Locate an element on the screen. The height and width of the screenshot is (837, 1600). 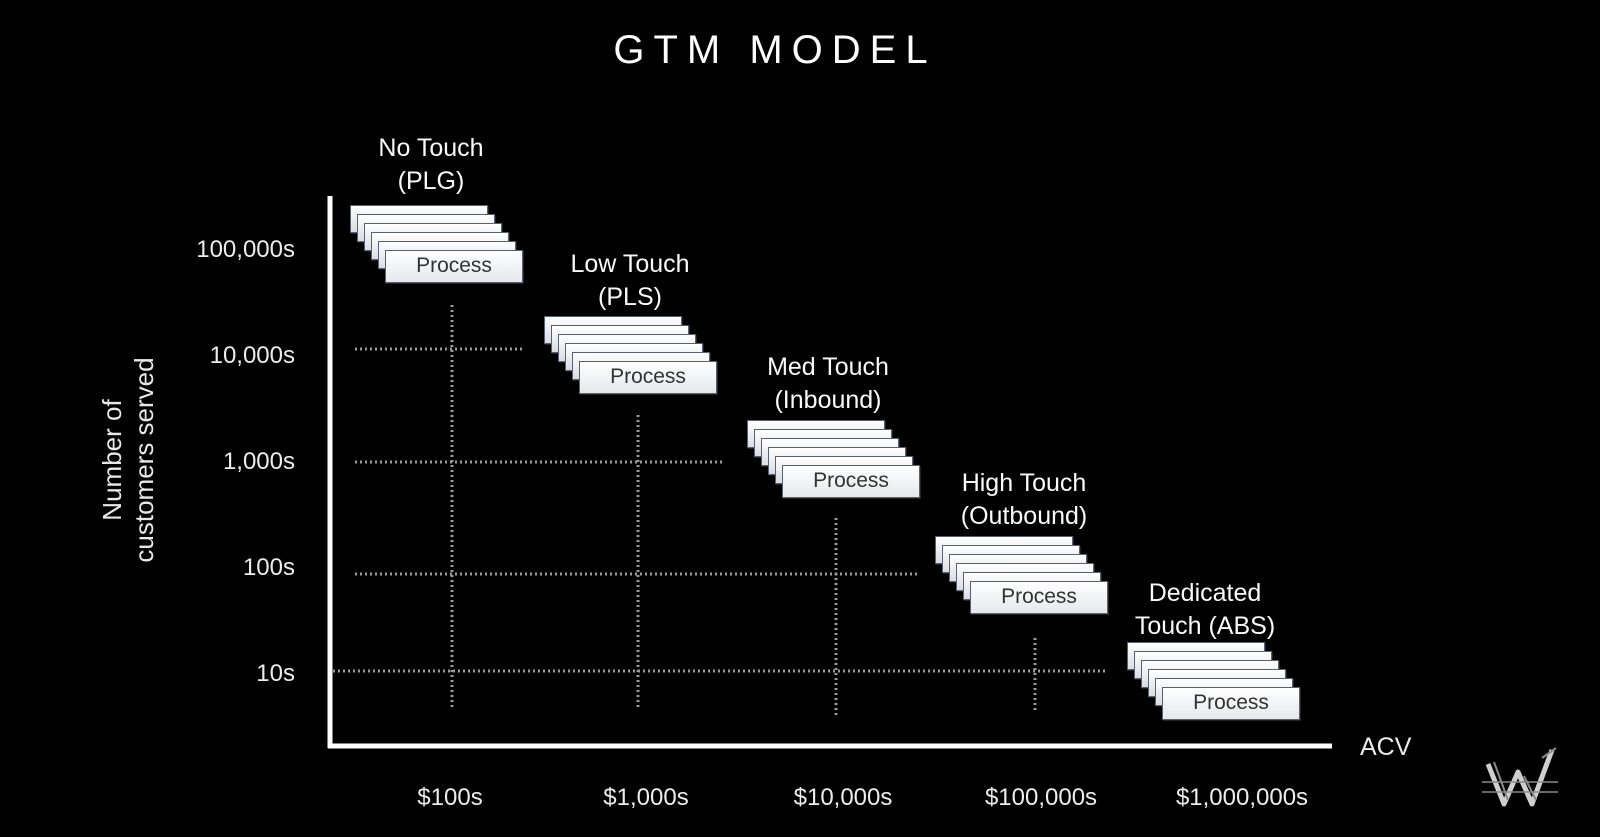
w-monogram-icon is located at coordinates (1520, 777).